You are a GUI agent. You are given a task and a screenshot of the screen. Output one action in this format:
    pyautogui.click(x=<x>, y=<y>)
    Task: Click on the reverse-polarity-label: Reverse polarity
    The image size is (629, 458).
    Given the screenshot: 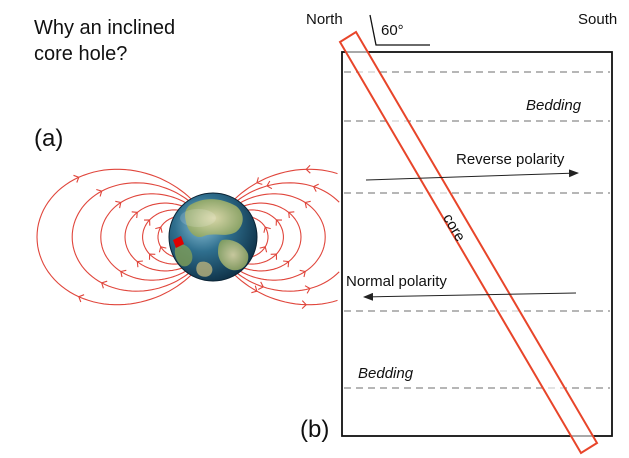 What is the action you would take?
    pyautogui.click(x=510, y=159)
    